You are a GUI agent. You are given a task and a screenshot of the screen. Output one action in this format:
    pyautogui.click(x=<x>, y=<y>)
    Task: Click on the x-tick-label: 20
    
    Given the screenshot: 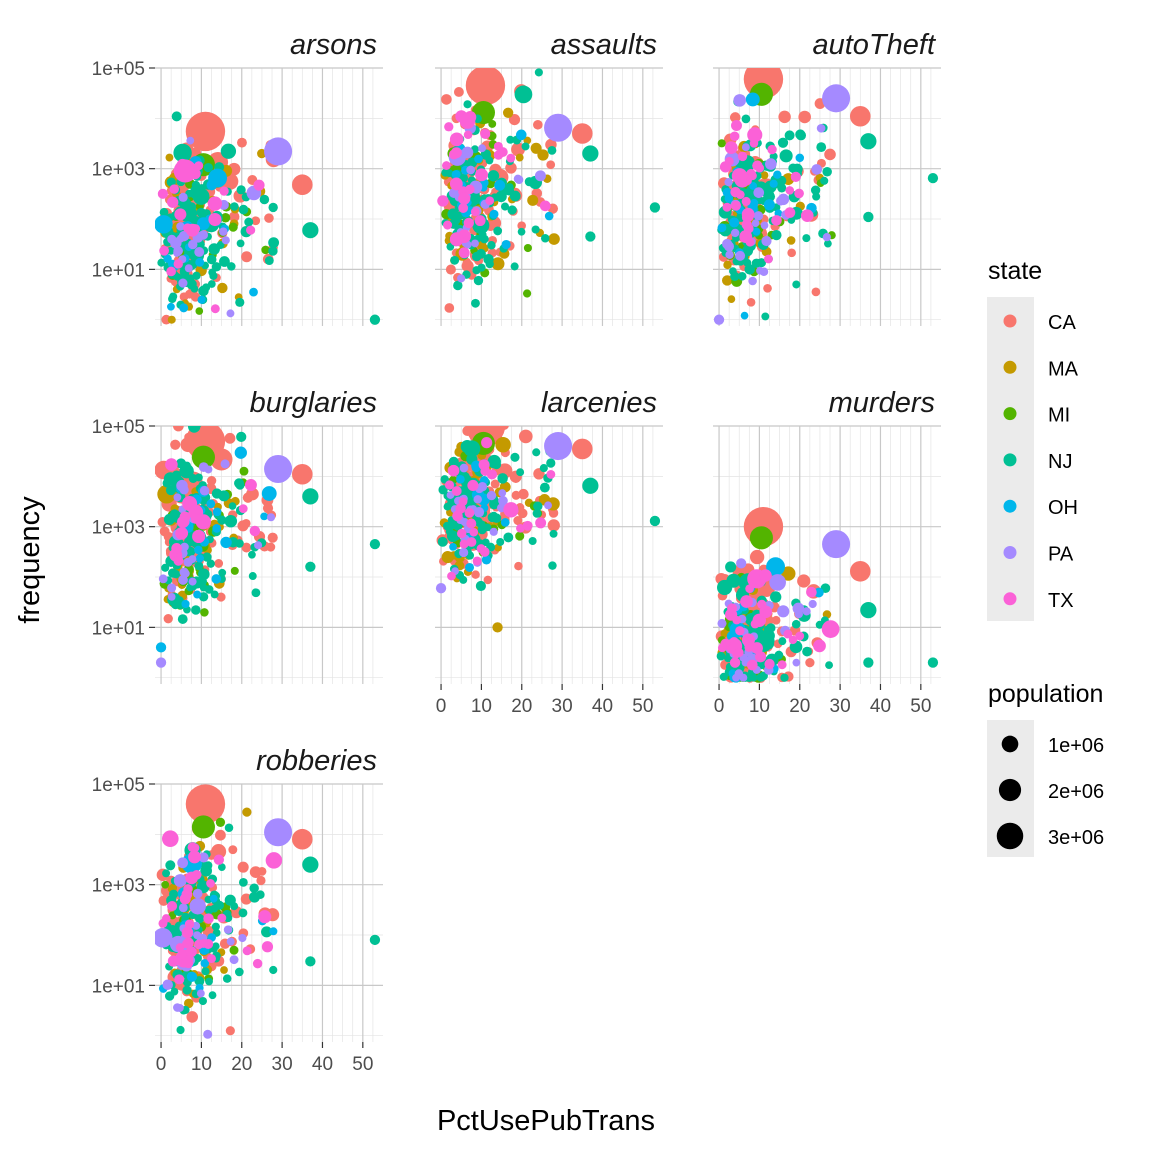 What is the action you would take?
    pyautogui.click(x=521, y=706)
    